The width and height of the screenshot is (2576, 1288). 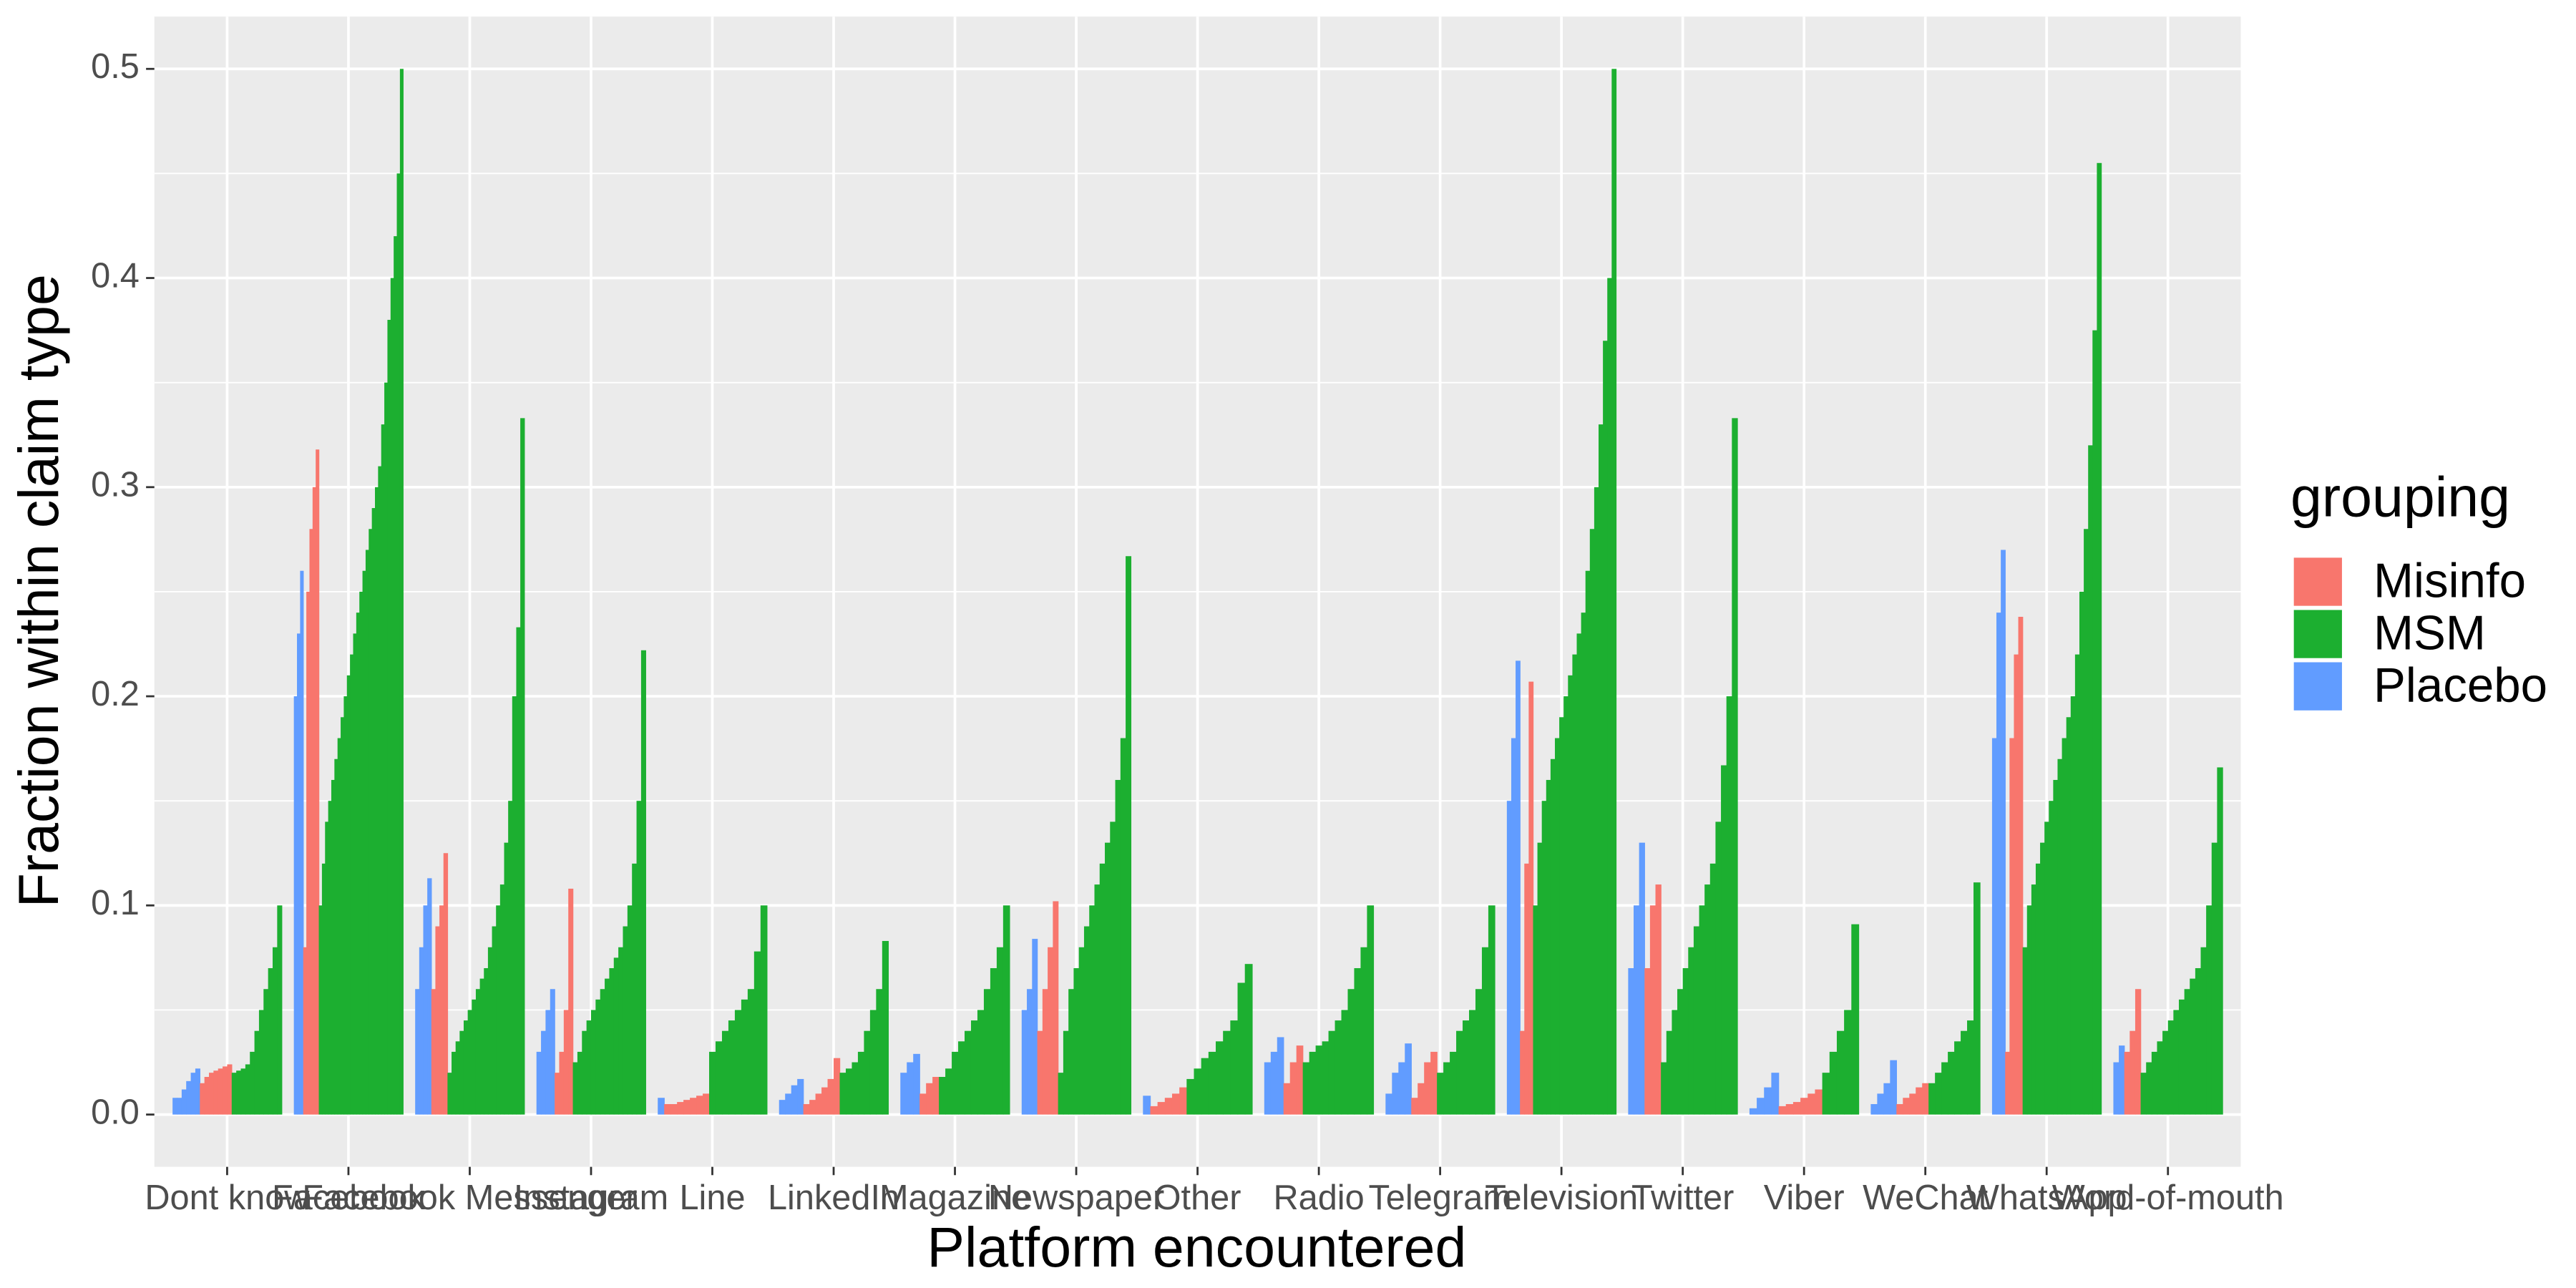 I want to click on legend-title: grouping, so click(x=2400, y=496).